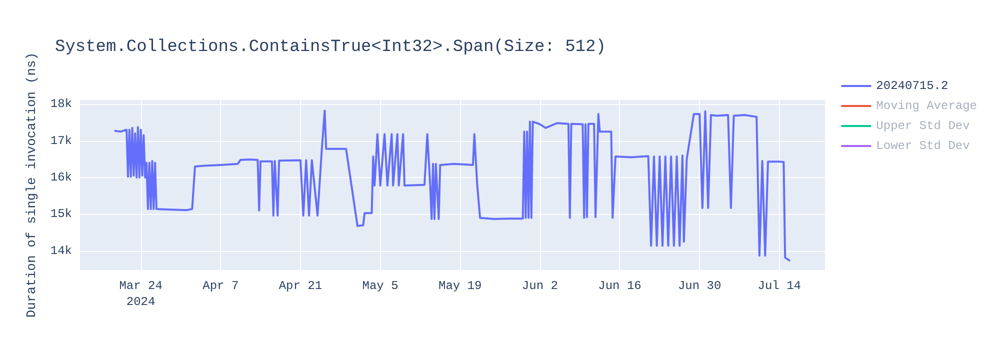 This screenshot has width=1000, height=350. What do you see at coordinates (61, 177) in the screenshot?
I see `y-tick-label: 16k` at bounding box center [61, 177].